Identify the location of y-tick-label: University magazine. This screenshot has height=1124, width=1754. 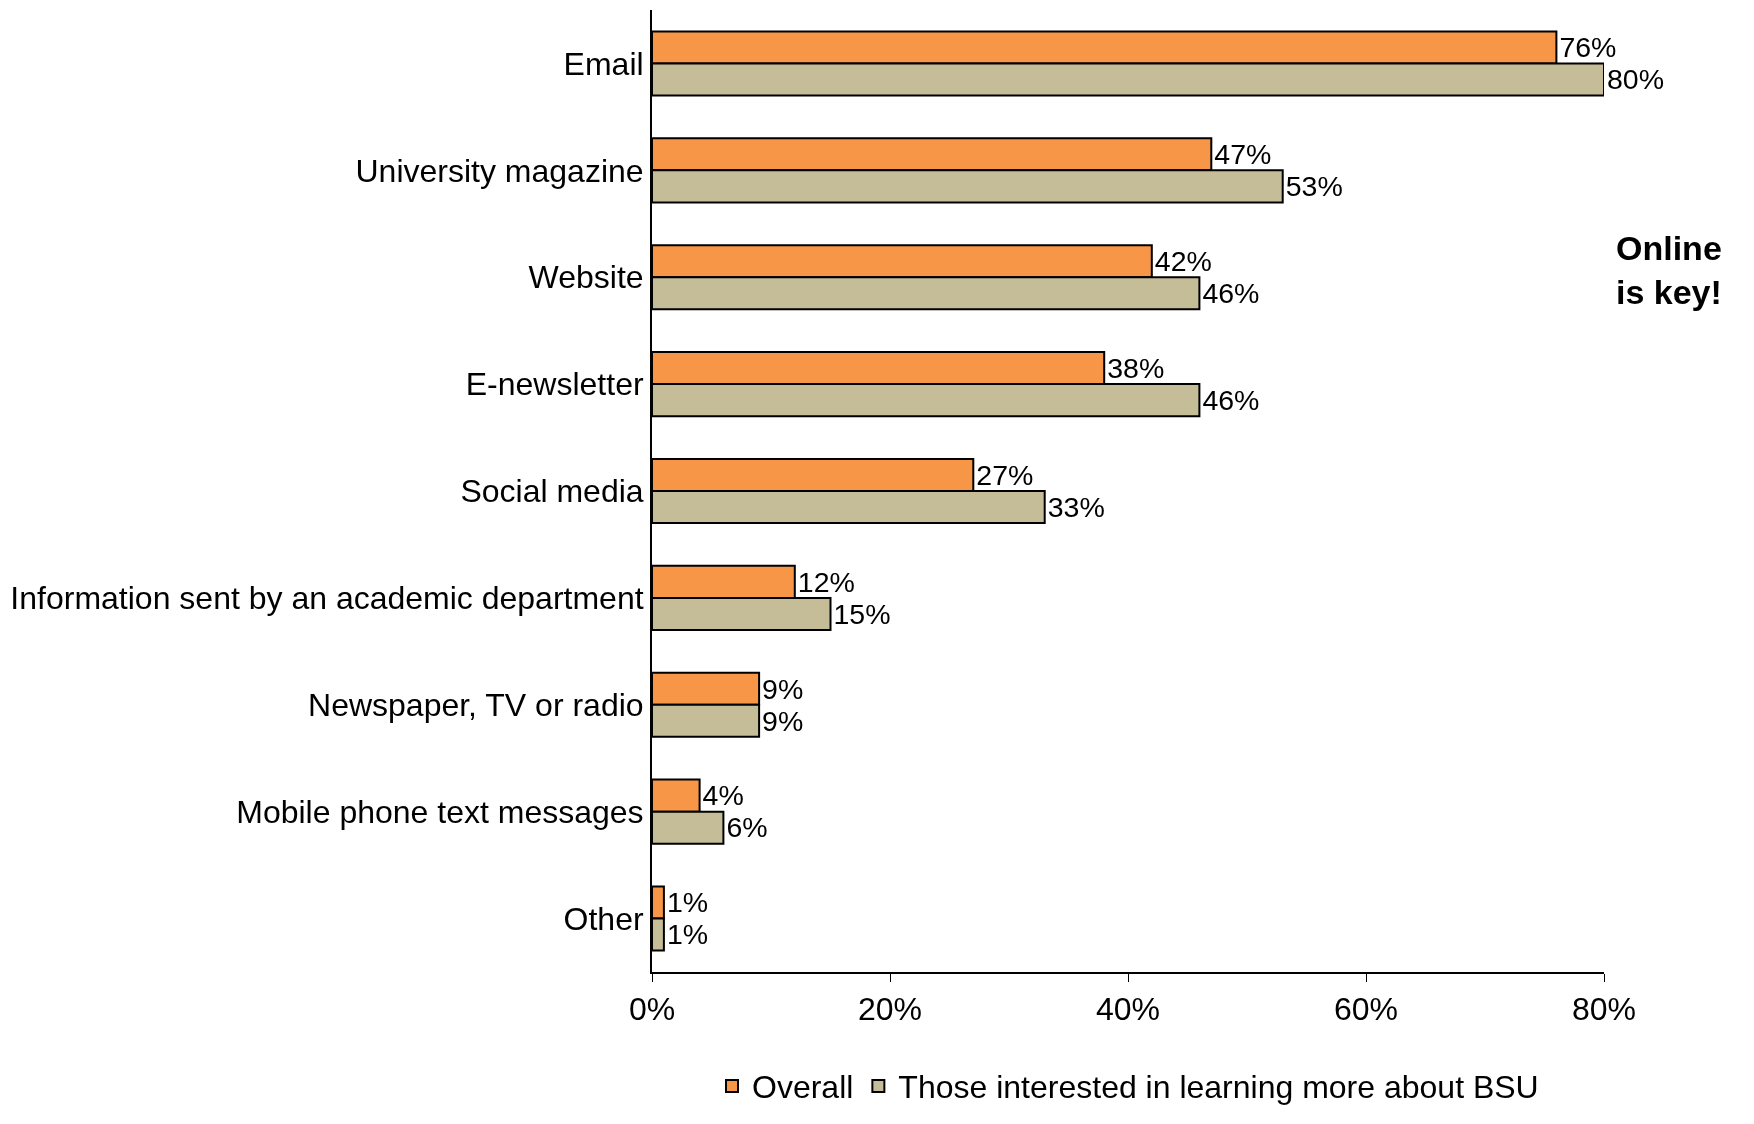
(499, 170).